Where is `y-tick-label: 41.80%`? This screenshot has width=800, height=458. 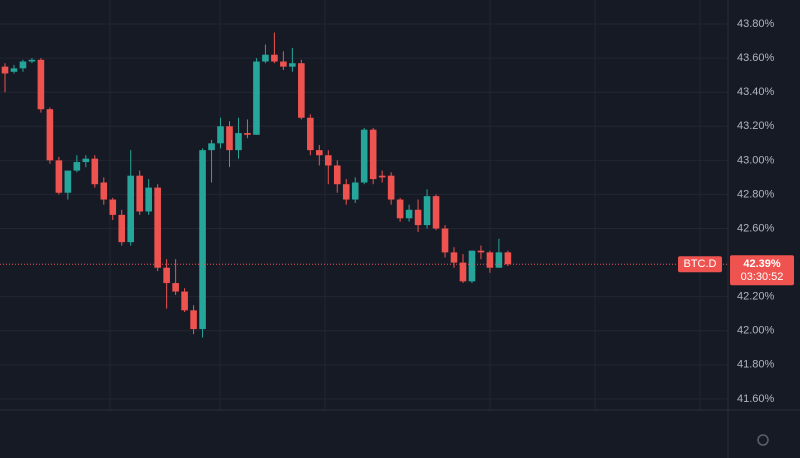
y-tick-label: 41.80% is located at coordinates (756, 365).